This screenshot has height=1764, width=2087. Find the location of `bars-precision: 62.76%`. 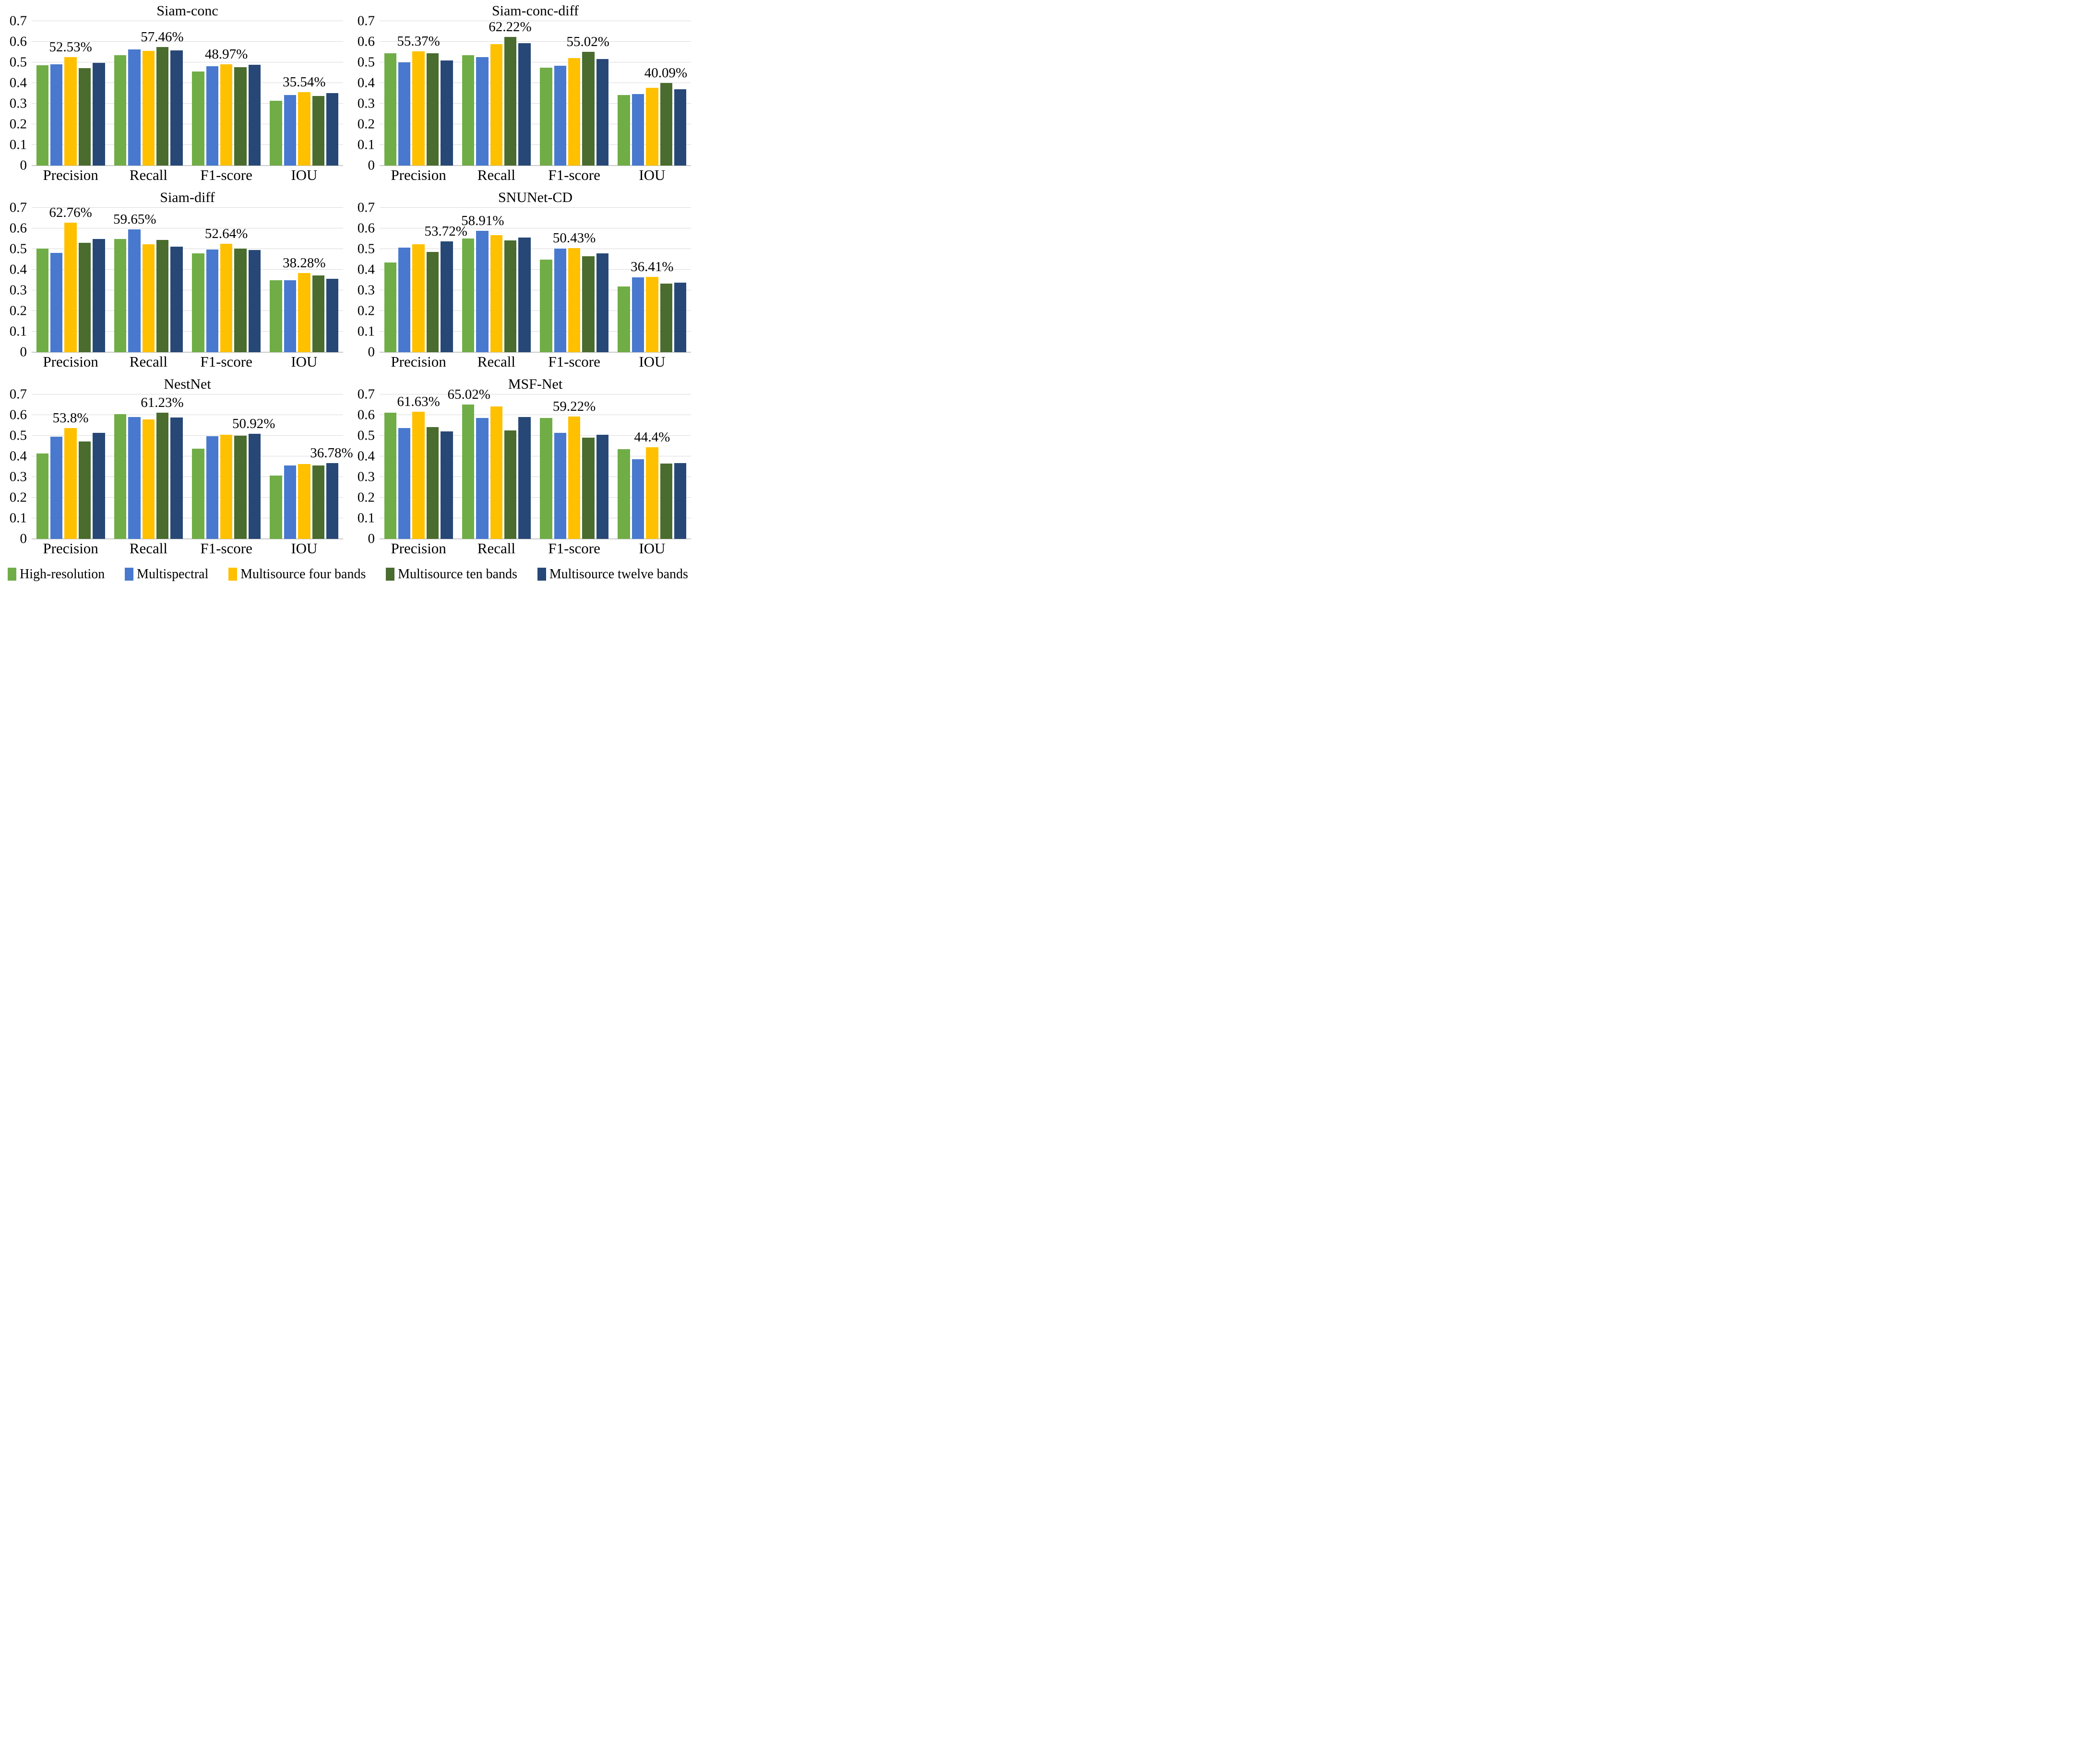

bars-precision: 62.76% is located at coordinates (70, 279).